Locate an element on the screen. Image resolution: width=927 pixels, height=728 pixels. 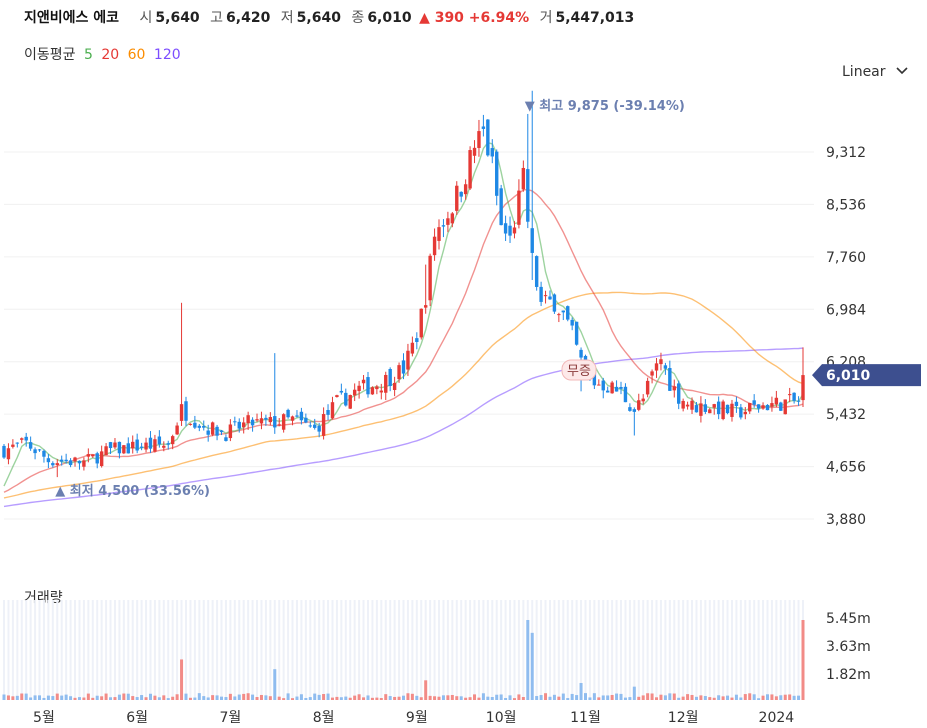
ma-legend-20: 20 is located at coordinates (110, 55).